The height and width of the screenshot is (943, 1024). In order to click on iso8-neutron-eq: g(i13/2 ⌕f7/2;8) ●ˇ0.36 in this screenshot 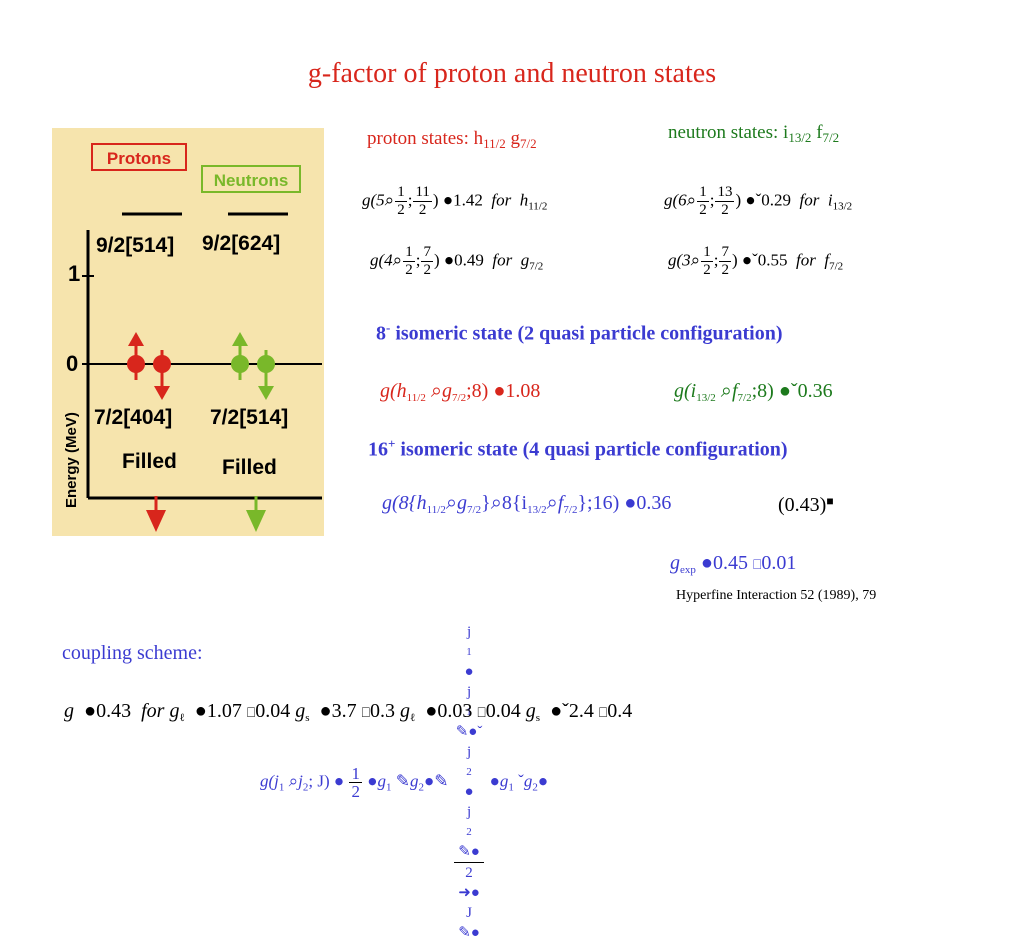, I will do `click(753, 392)`.